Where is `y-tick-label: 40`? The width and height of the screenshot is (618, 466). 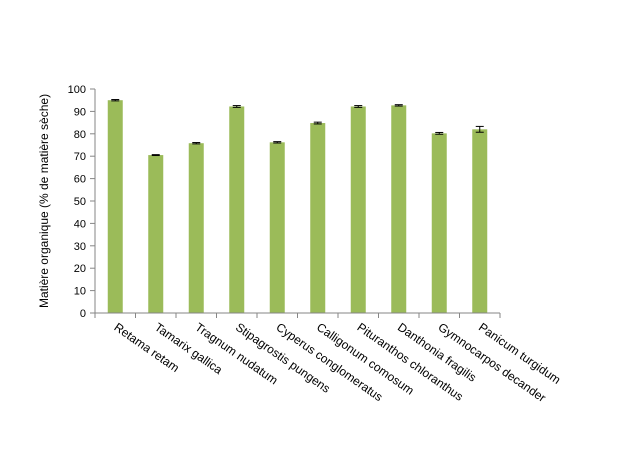
y-tick-label: 40 is located at coordinates (80, 224).